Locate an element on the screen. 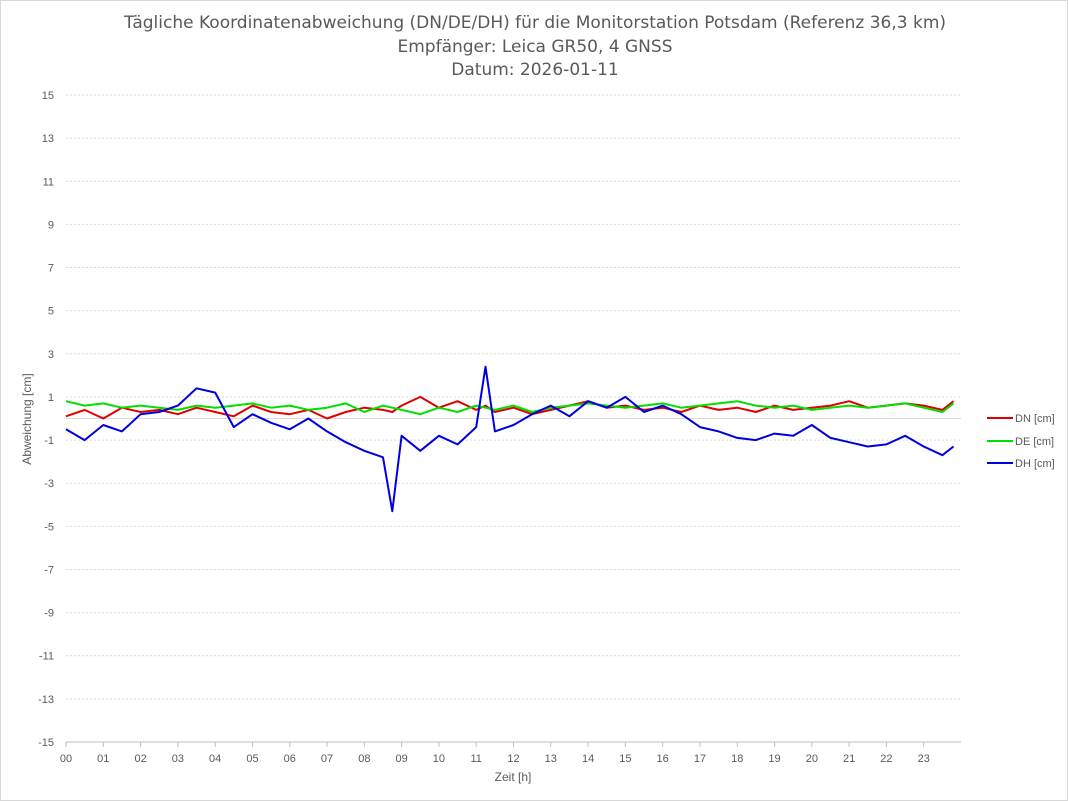 Image resolution: width=1068 pixels, height=802 pixels. x-tick-label: 19 is located at coordinates (774, 759).